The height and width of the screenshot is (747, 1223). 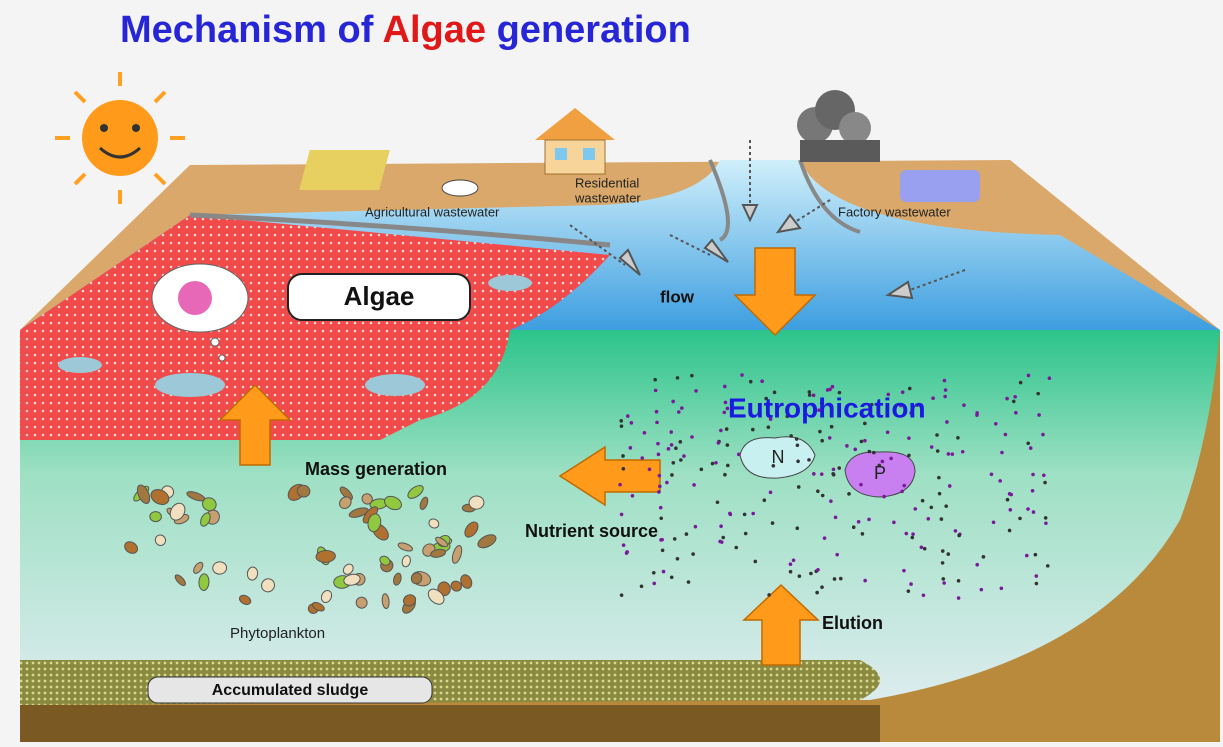 What do you see at coordinates (677, 296) in the screenshot?
I see `label: flow` at bounding box center [677, 296].